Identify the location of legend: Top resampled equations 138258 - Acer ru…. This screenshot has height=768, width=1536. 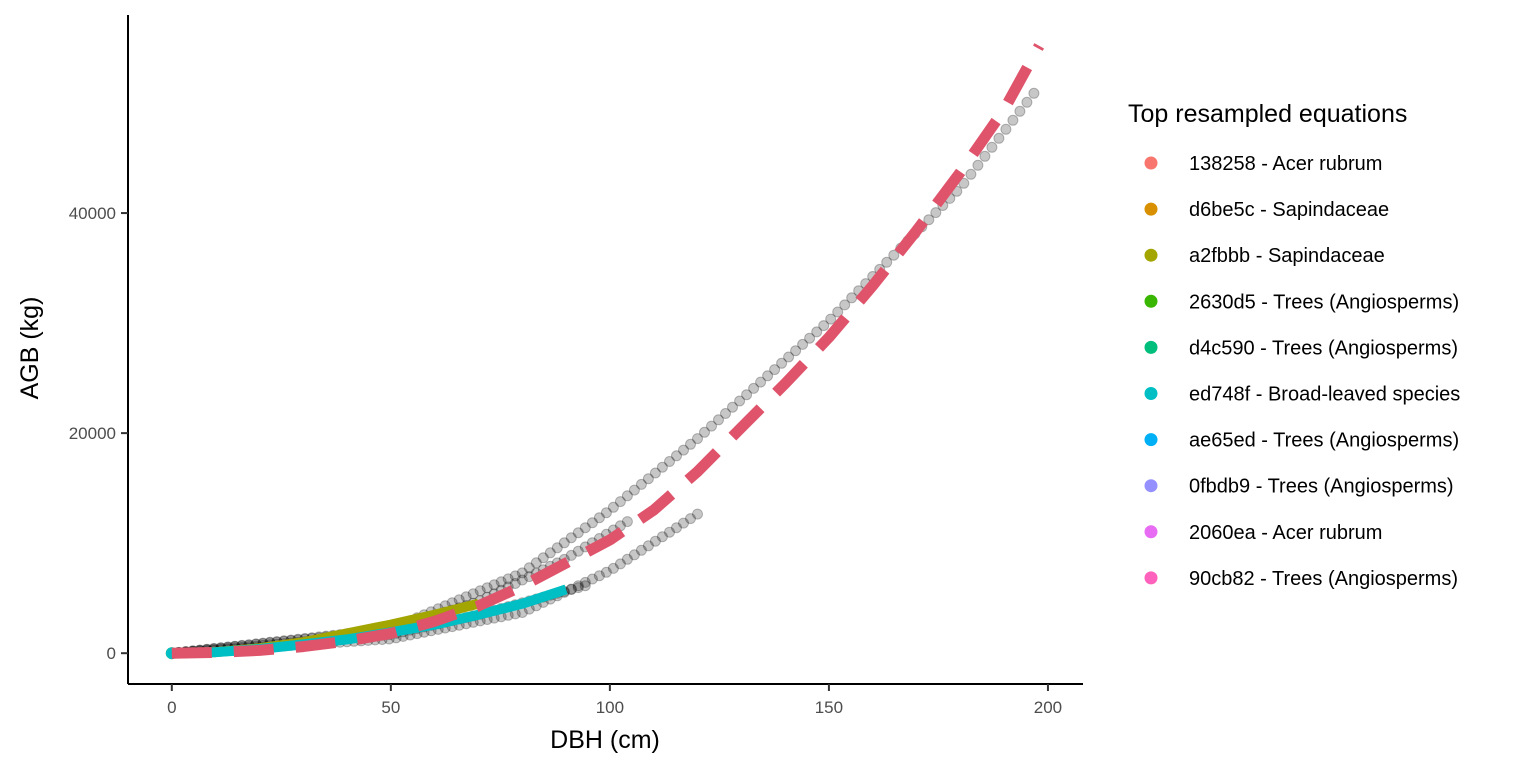
(1294, 345).